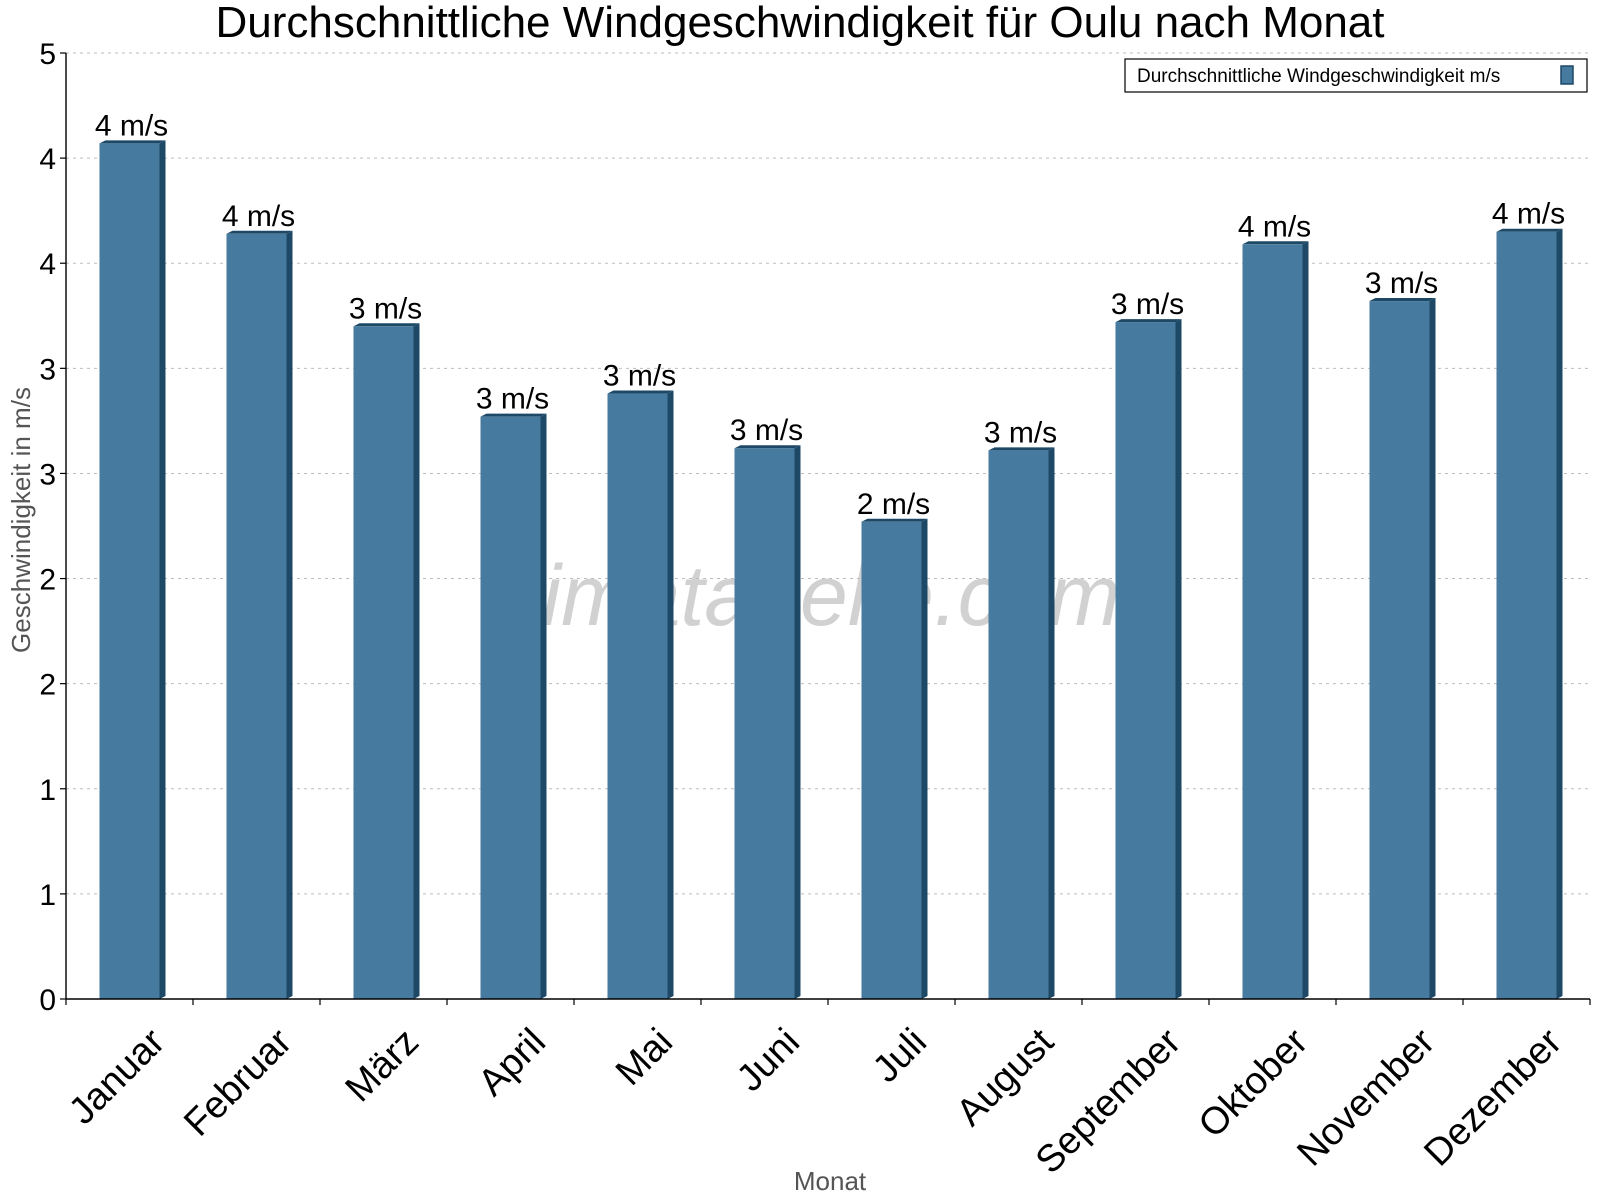 The image size is (1600, 1200). I want to click on x-tick-label: Oktober, so click(1254, 1084).